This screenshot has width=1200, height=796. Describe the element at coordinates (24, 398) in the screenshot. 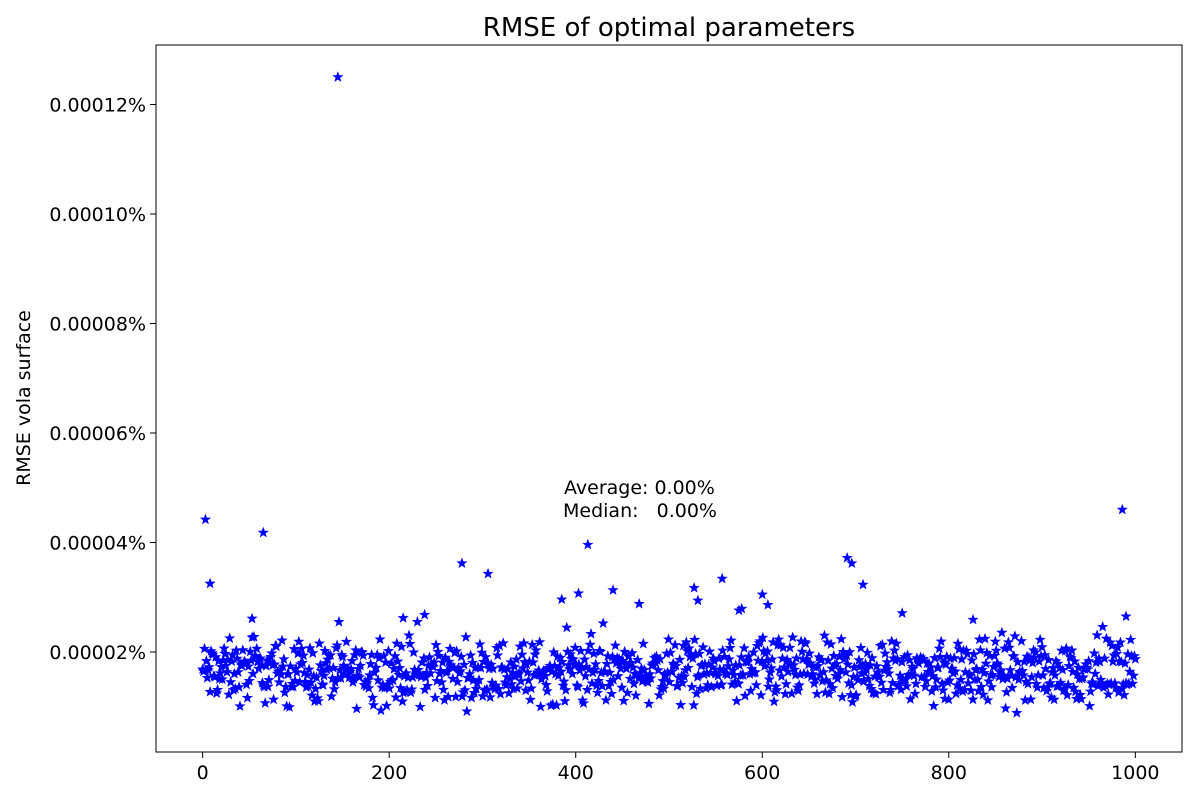

I see `y-axis-label: RMSE vola surface` at that location.